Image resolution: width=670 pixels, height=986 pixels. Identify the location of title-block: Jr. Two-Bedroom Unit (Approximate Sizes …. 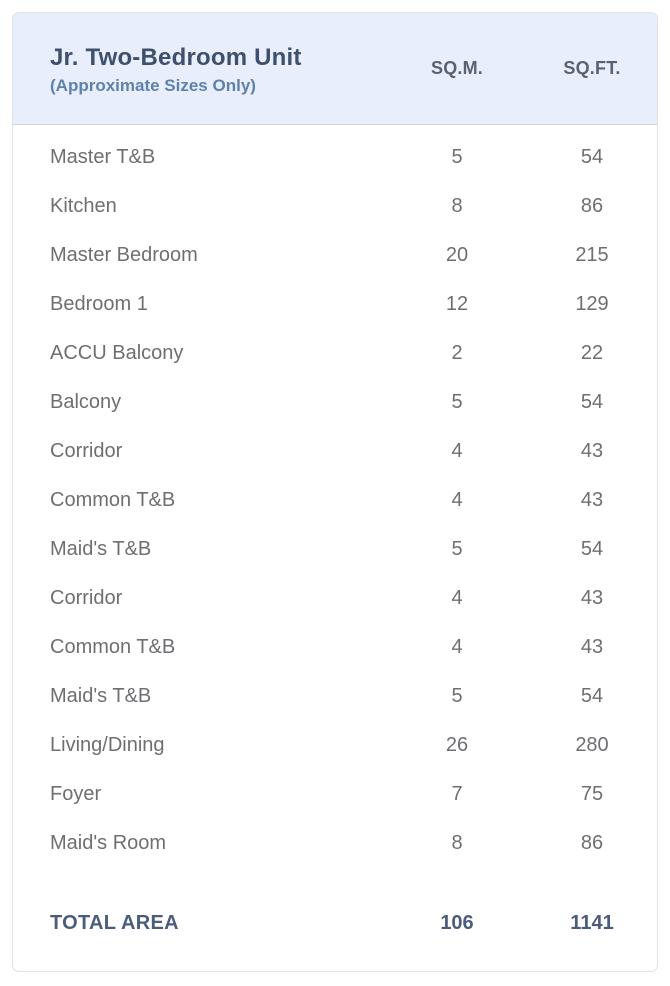
(218, 68).